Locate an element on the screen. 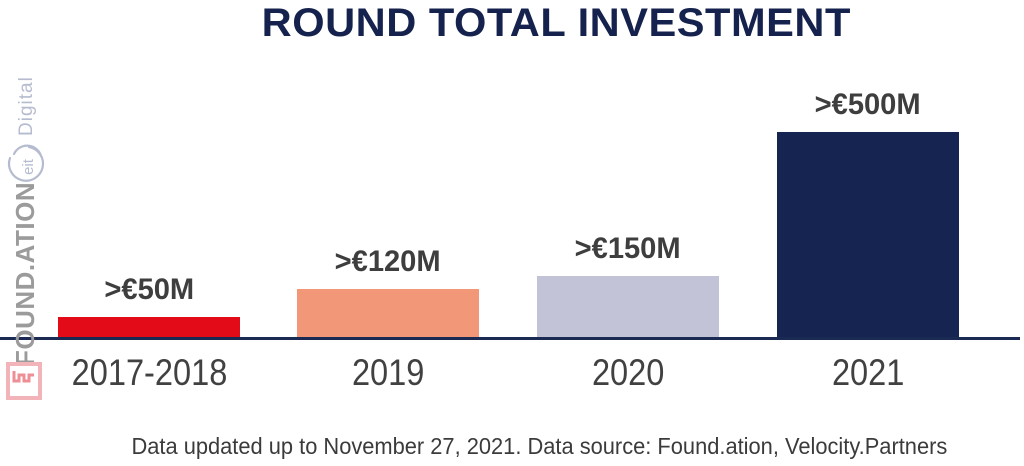 The image size is (1024, 466). x-tick-label: 2020 is located at coordinates (628, 372).